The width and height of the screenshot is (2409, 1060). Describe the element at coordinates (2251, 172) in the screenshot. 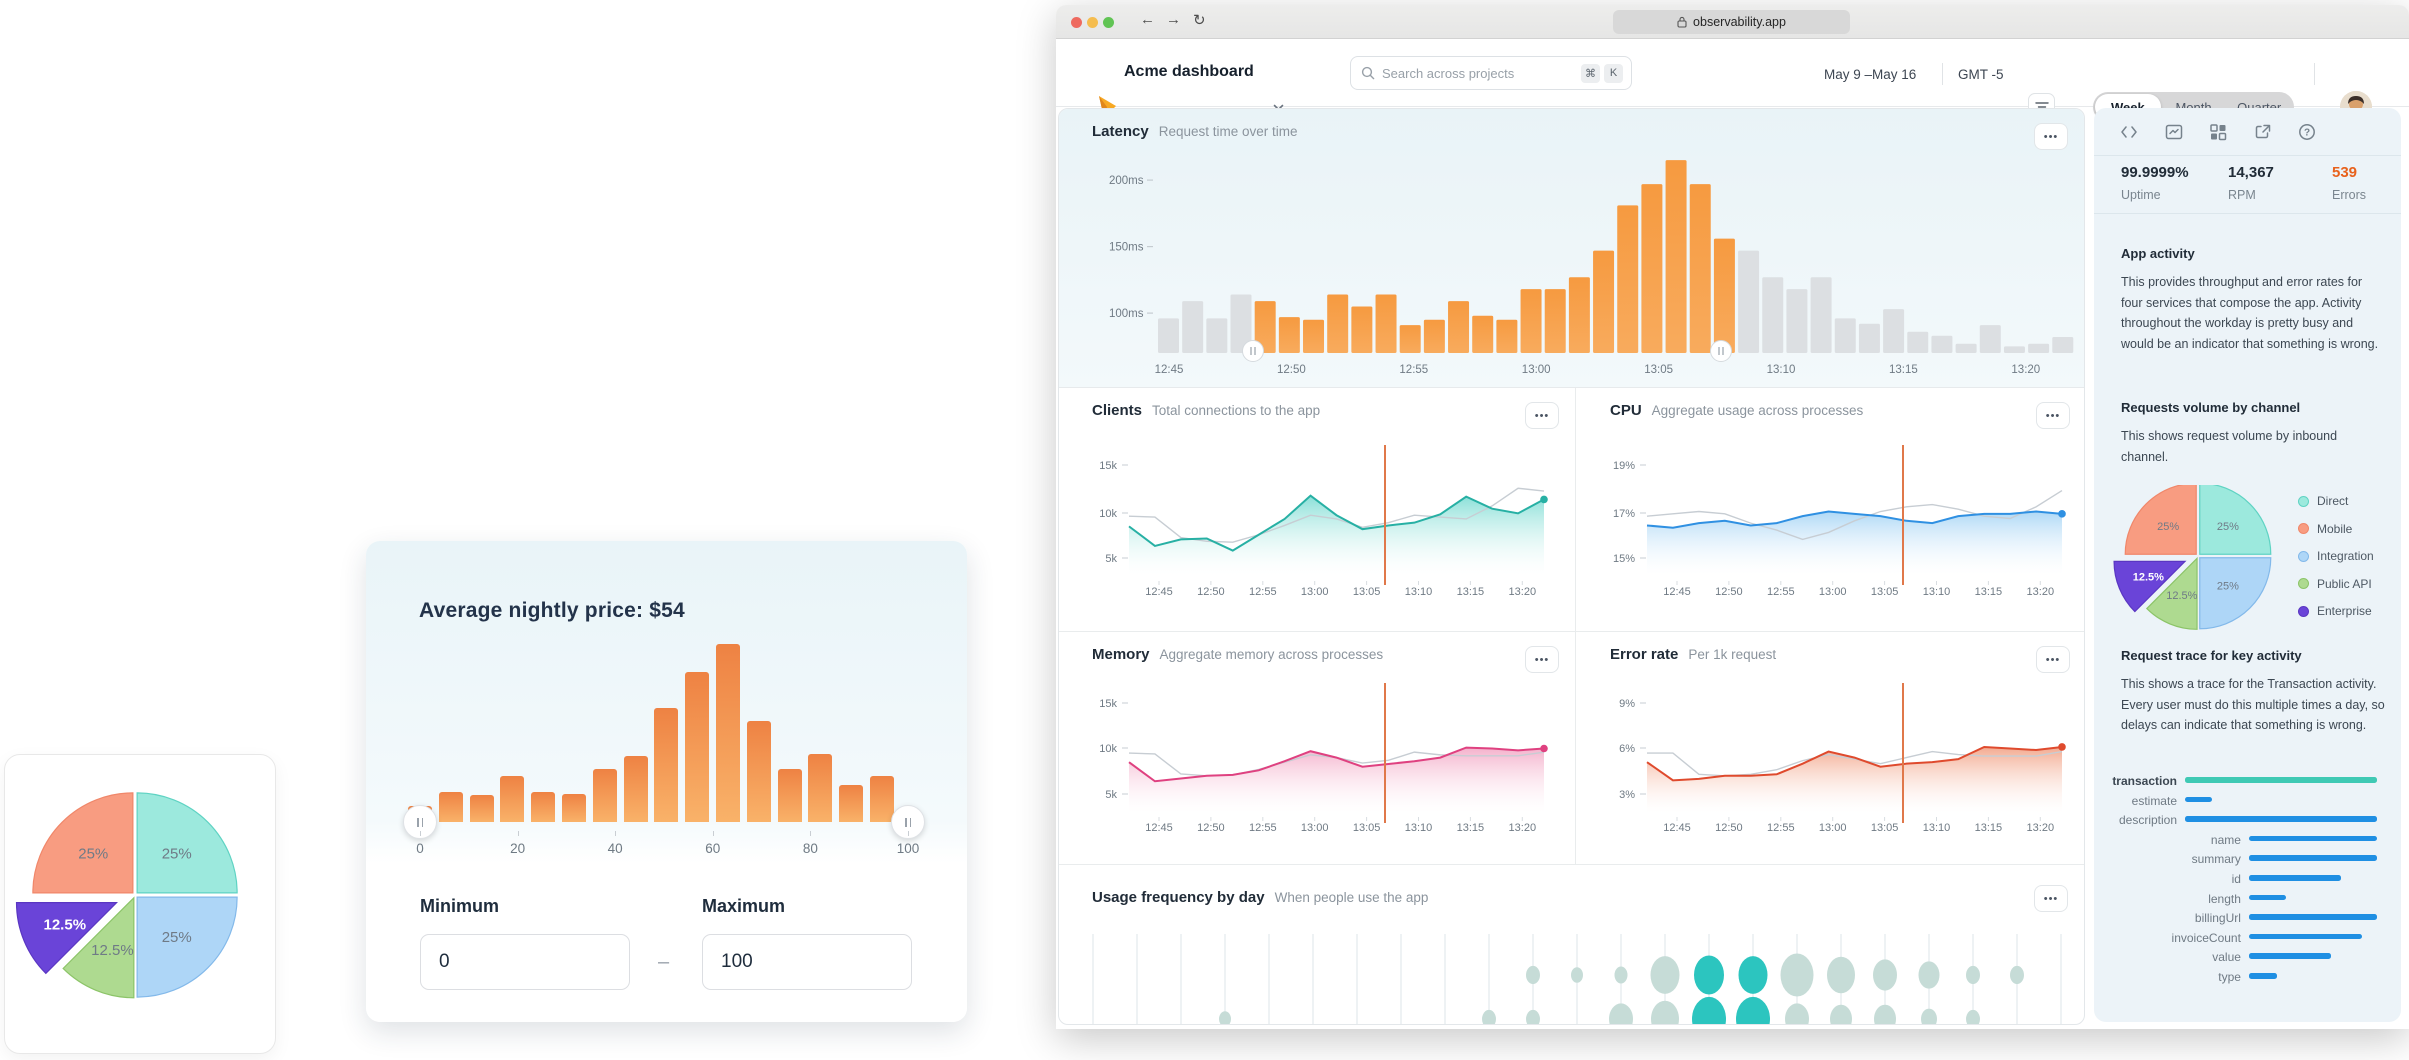

I see `stat-rpm-value: 14,367` at that location.